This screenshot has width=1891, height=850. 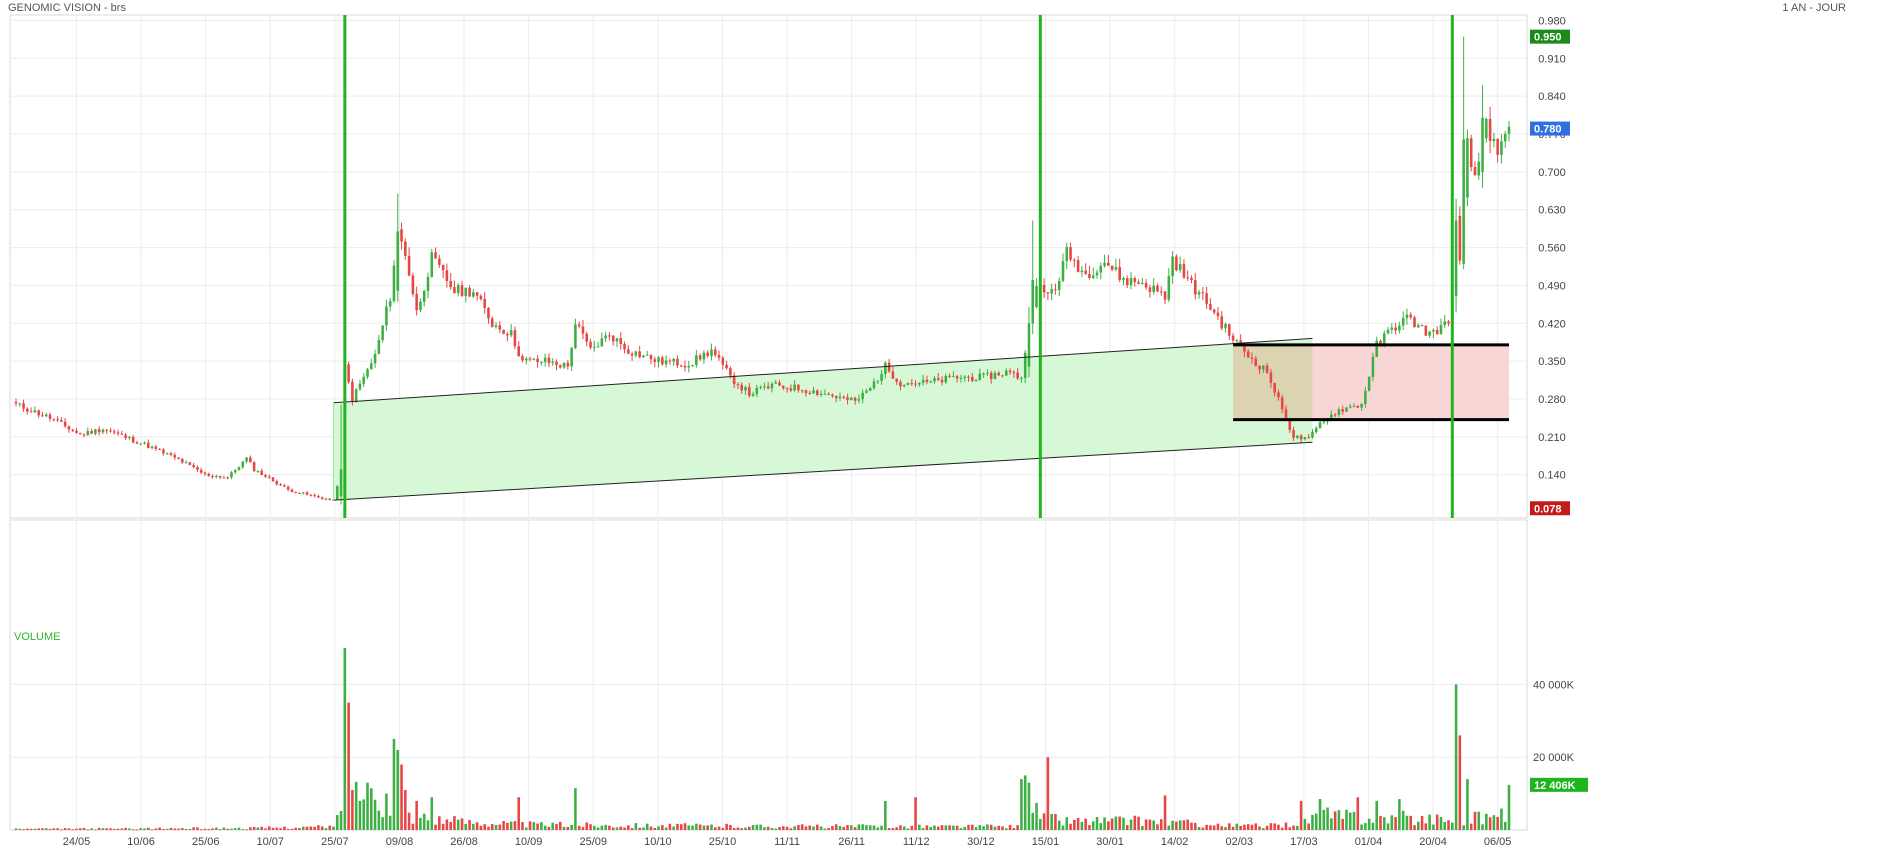 What do you see at coordinates (1552, 476) in the screenshot?
I see `price-tick-label: 0.140` at bounding box center [1552, 476].